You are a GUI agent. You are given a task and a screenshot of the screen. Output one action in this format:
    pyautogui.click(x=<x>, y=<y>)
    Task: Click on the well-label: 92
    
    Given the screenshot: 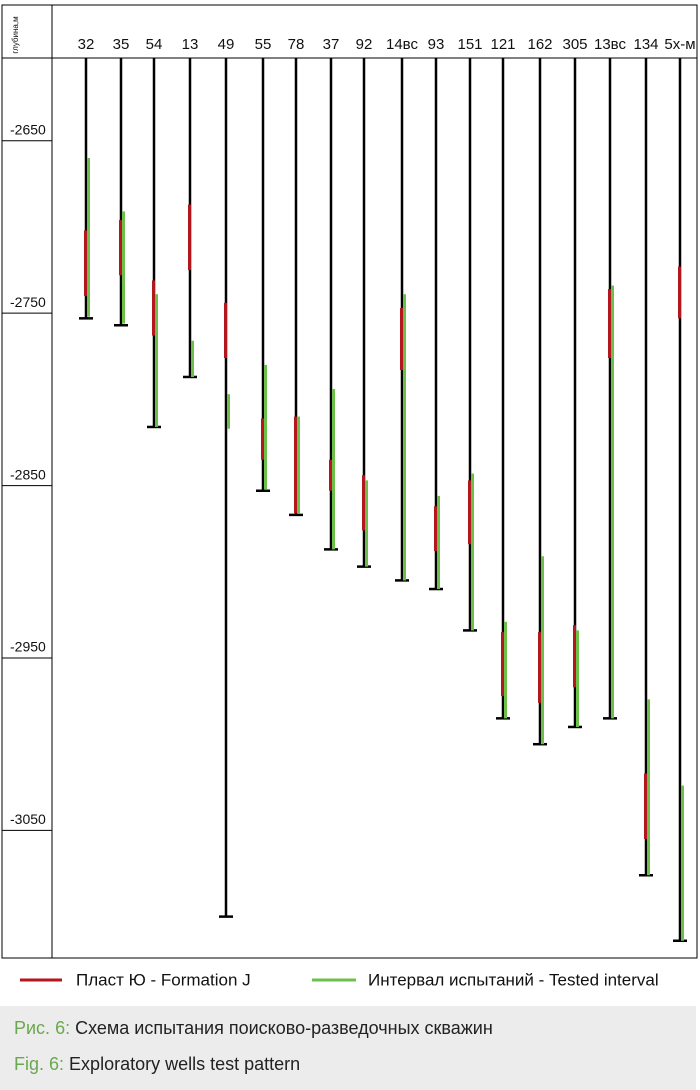 What is the action you would take?
    pyautogui.click(x=364, y=44)
    